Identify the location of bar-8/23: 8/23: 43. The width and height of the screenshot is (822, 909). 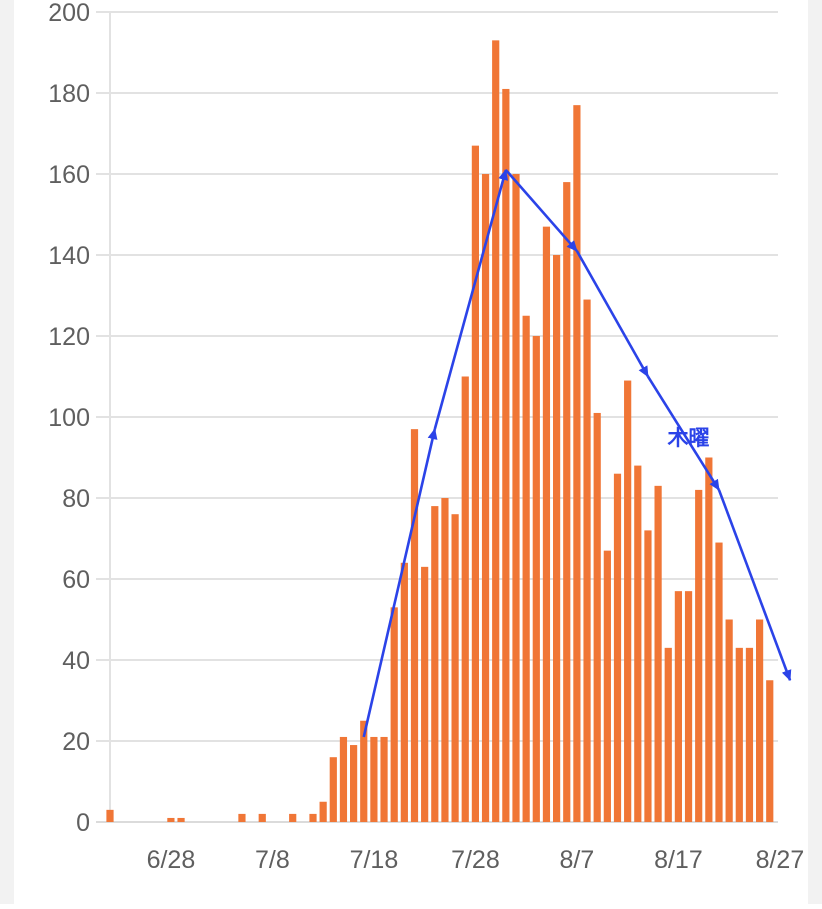
(739, 734).